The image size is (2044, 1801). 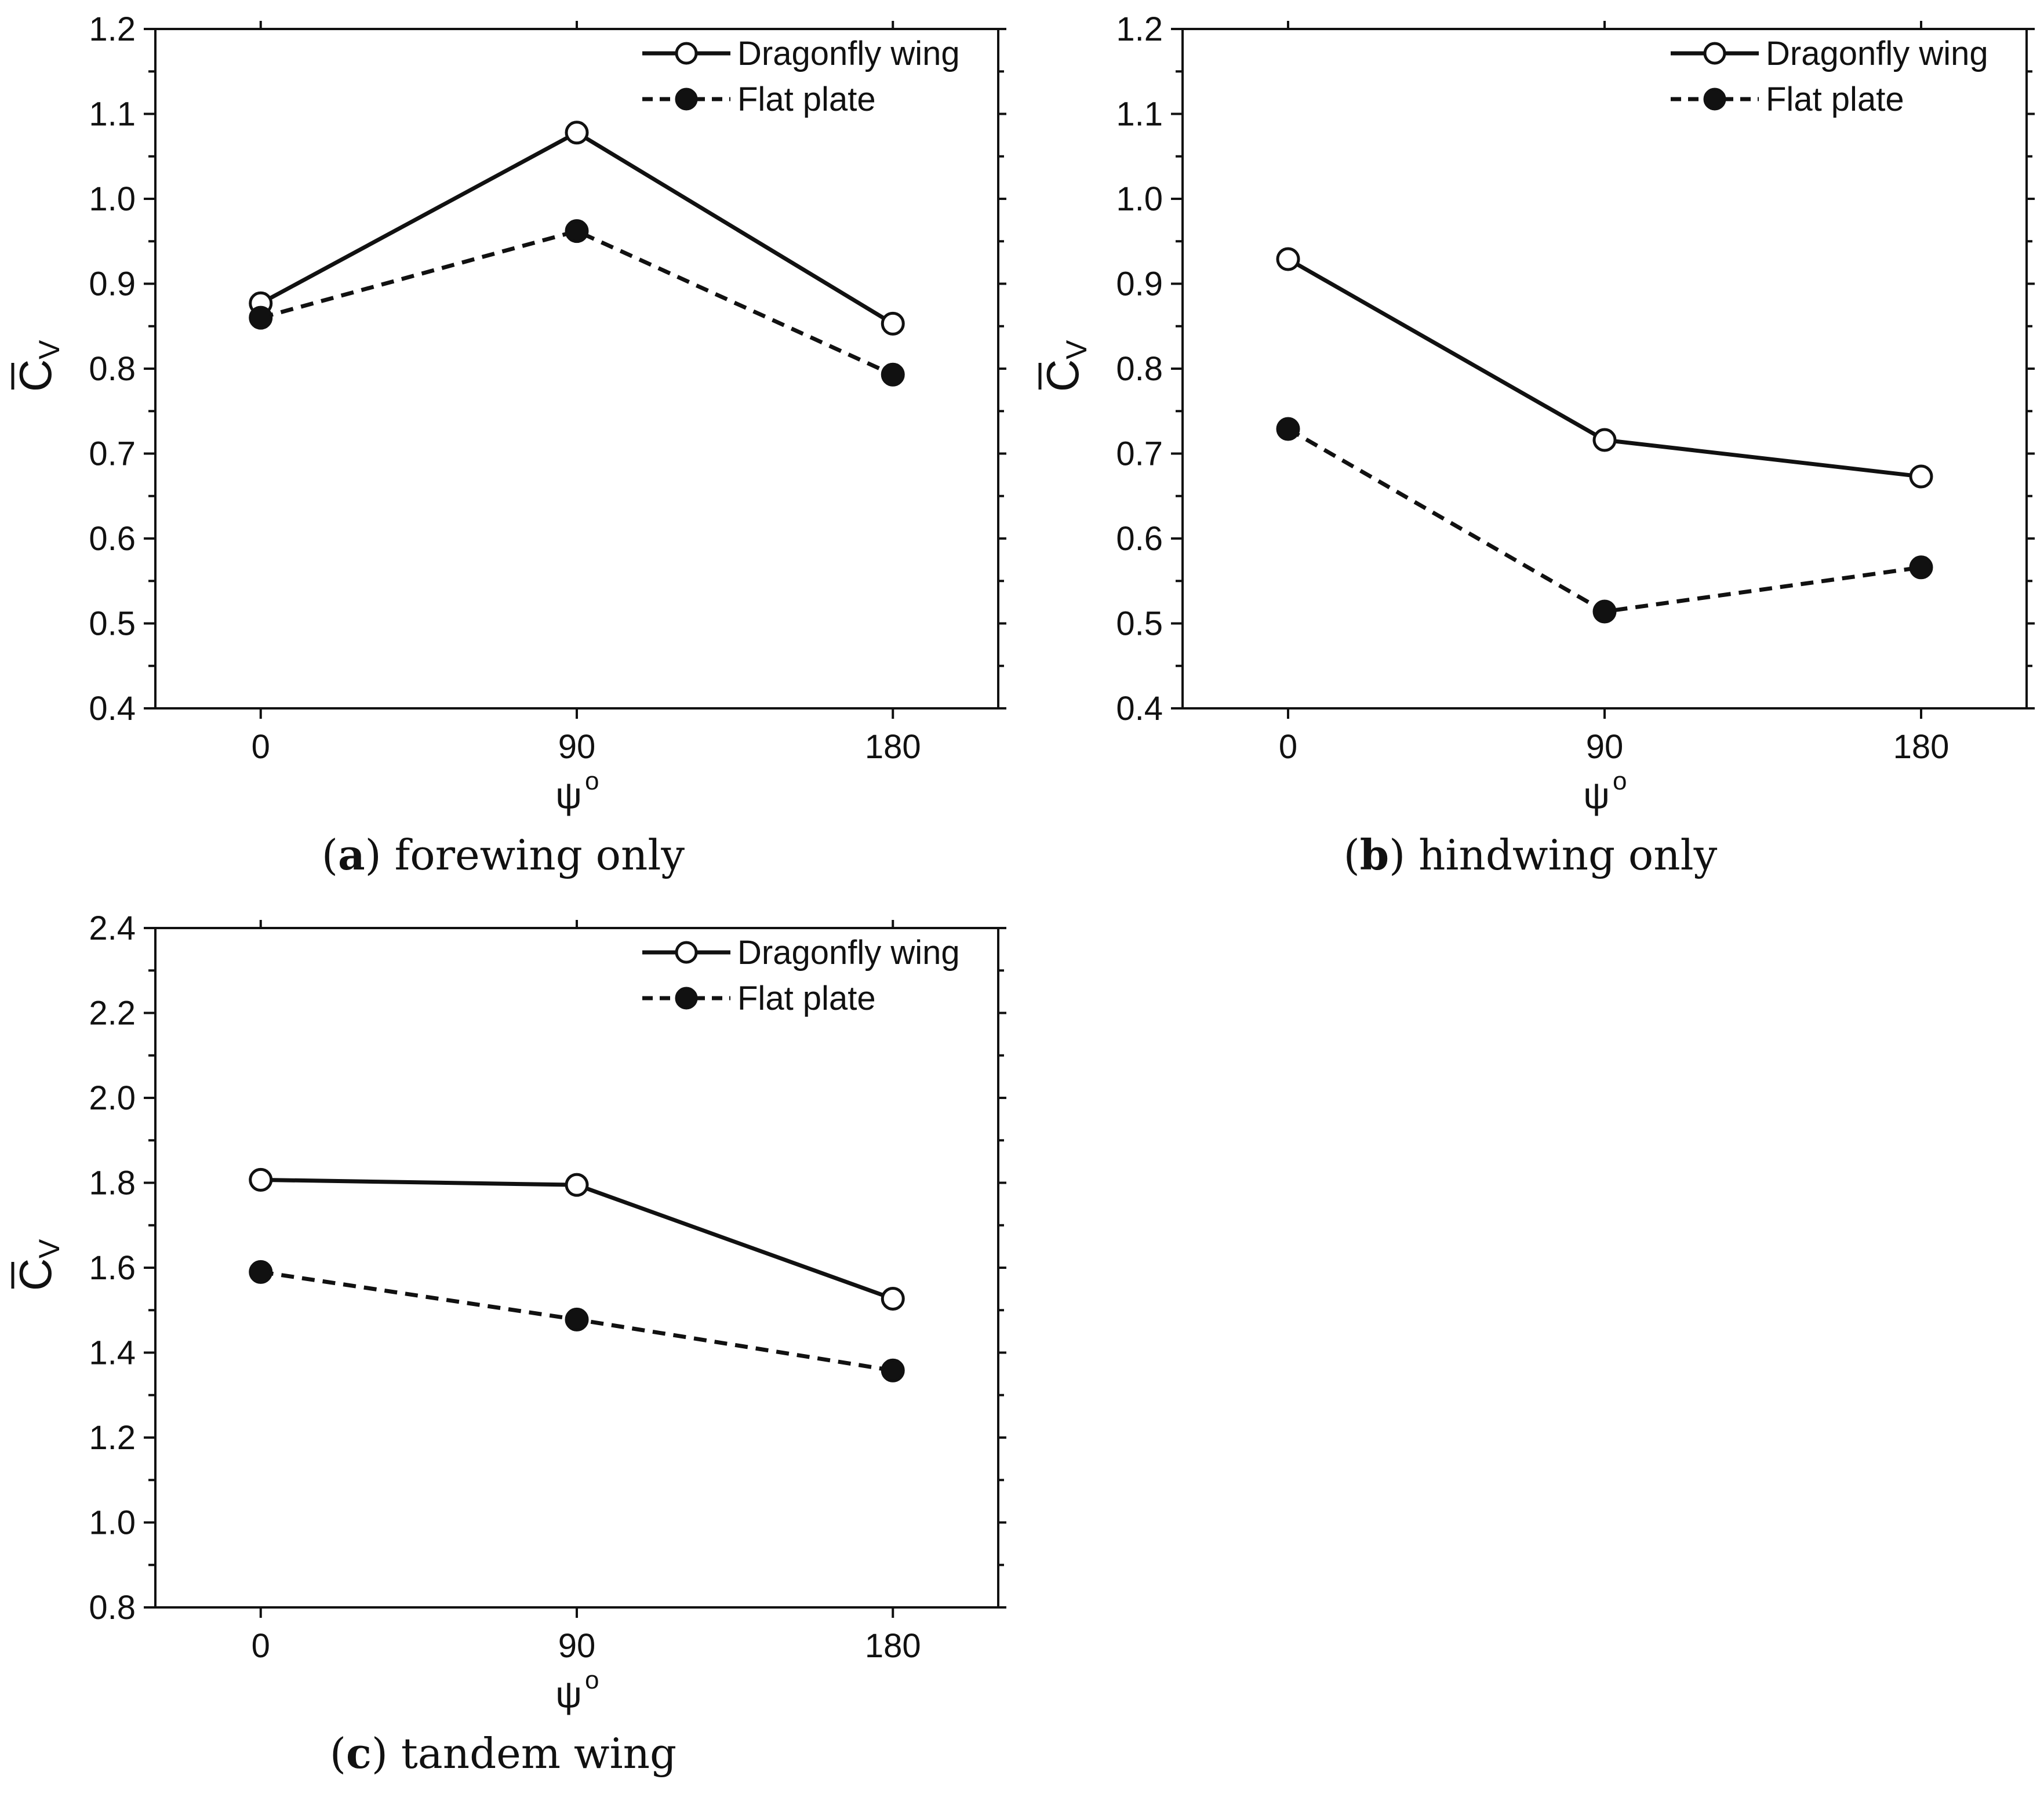 What do you see at coordinates (359, 1753) in the screenshot?
I see `caption-letter: c` at bounding box center [359, 1753].